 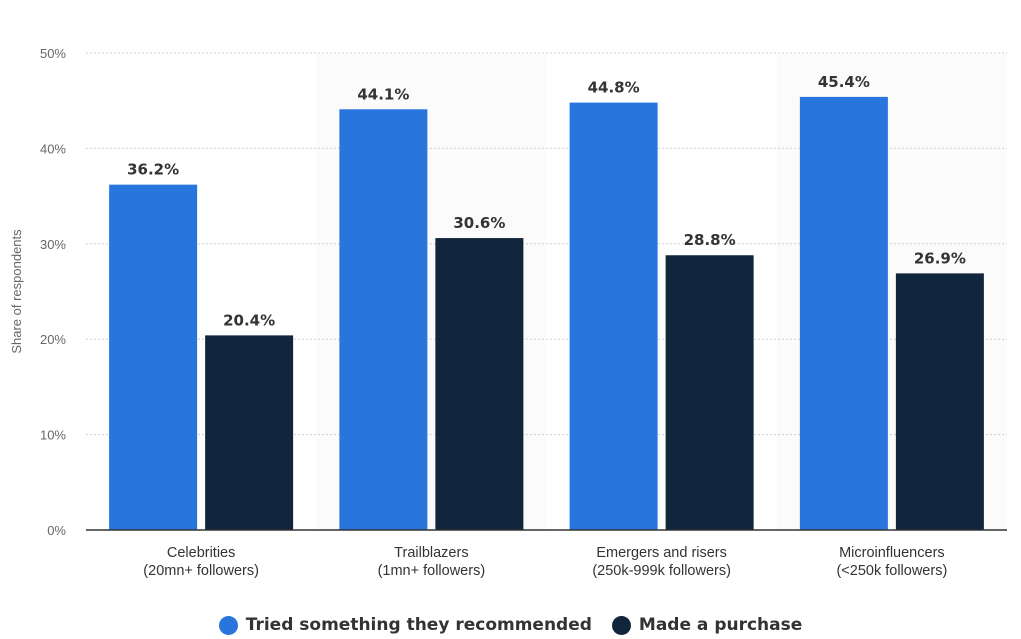 I want to click on legend-item-purchase: Made a purchase, so click(x=707, y=625).